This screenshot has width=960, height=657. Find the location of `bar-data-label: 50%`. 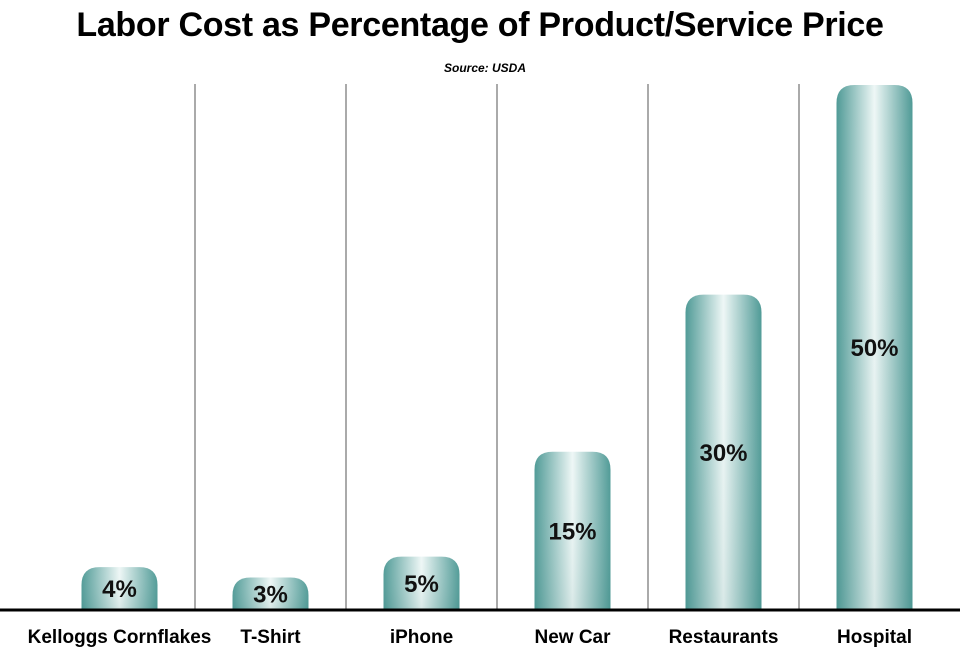

bar-data-label: 50% is located at coordinates (874, 348).